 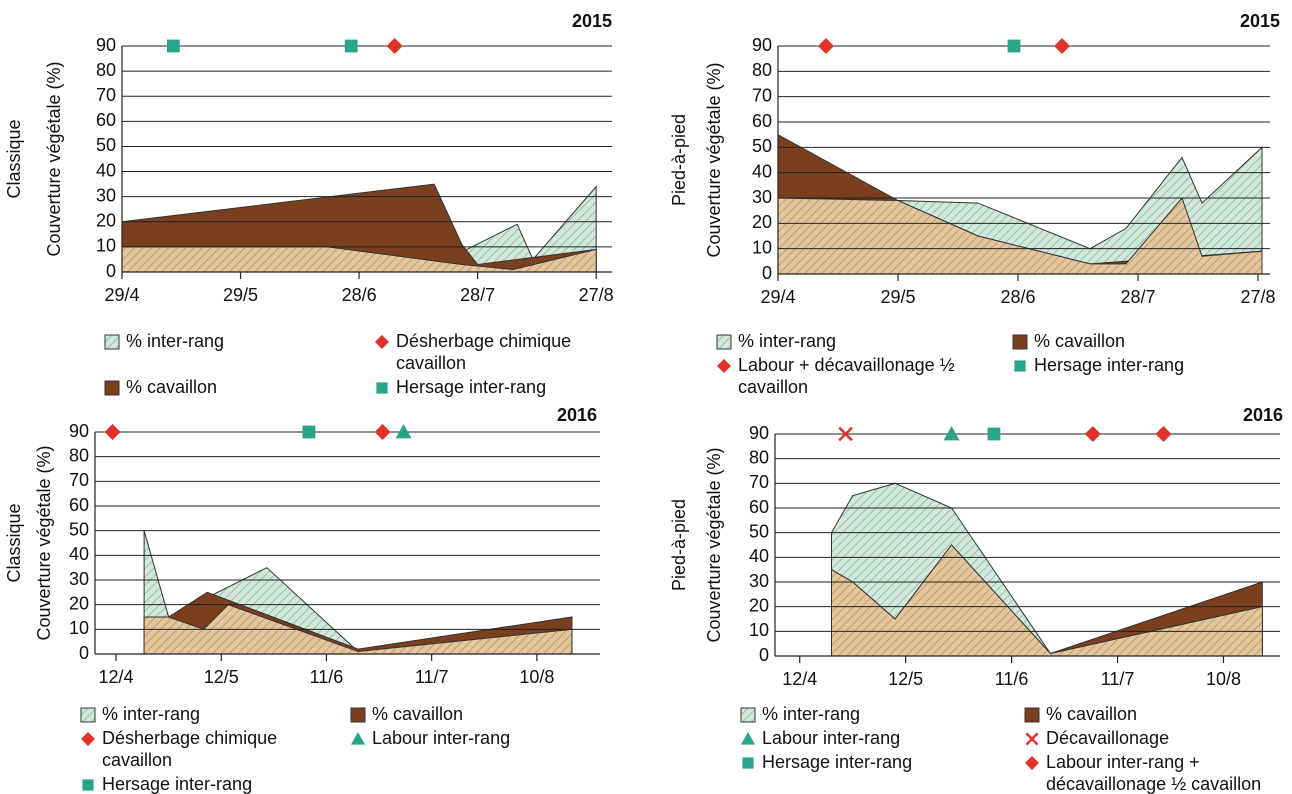 I want to click on x-tick-label: 10/8, so click(x=1223, y=679).